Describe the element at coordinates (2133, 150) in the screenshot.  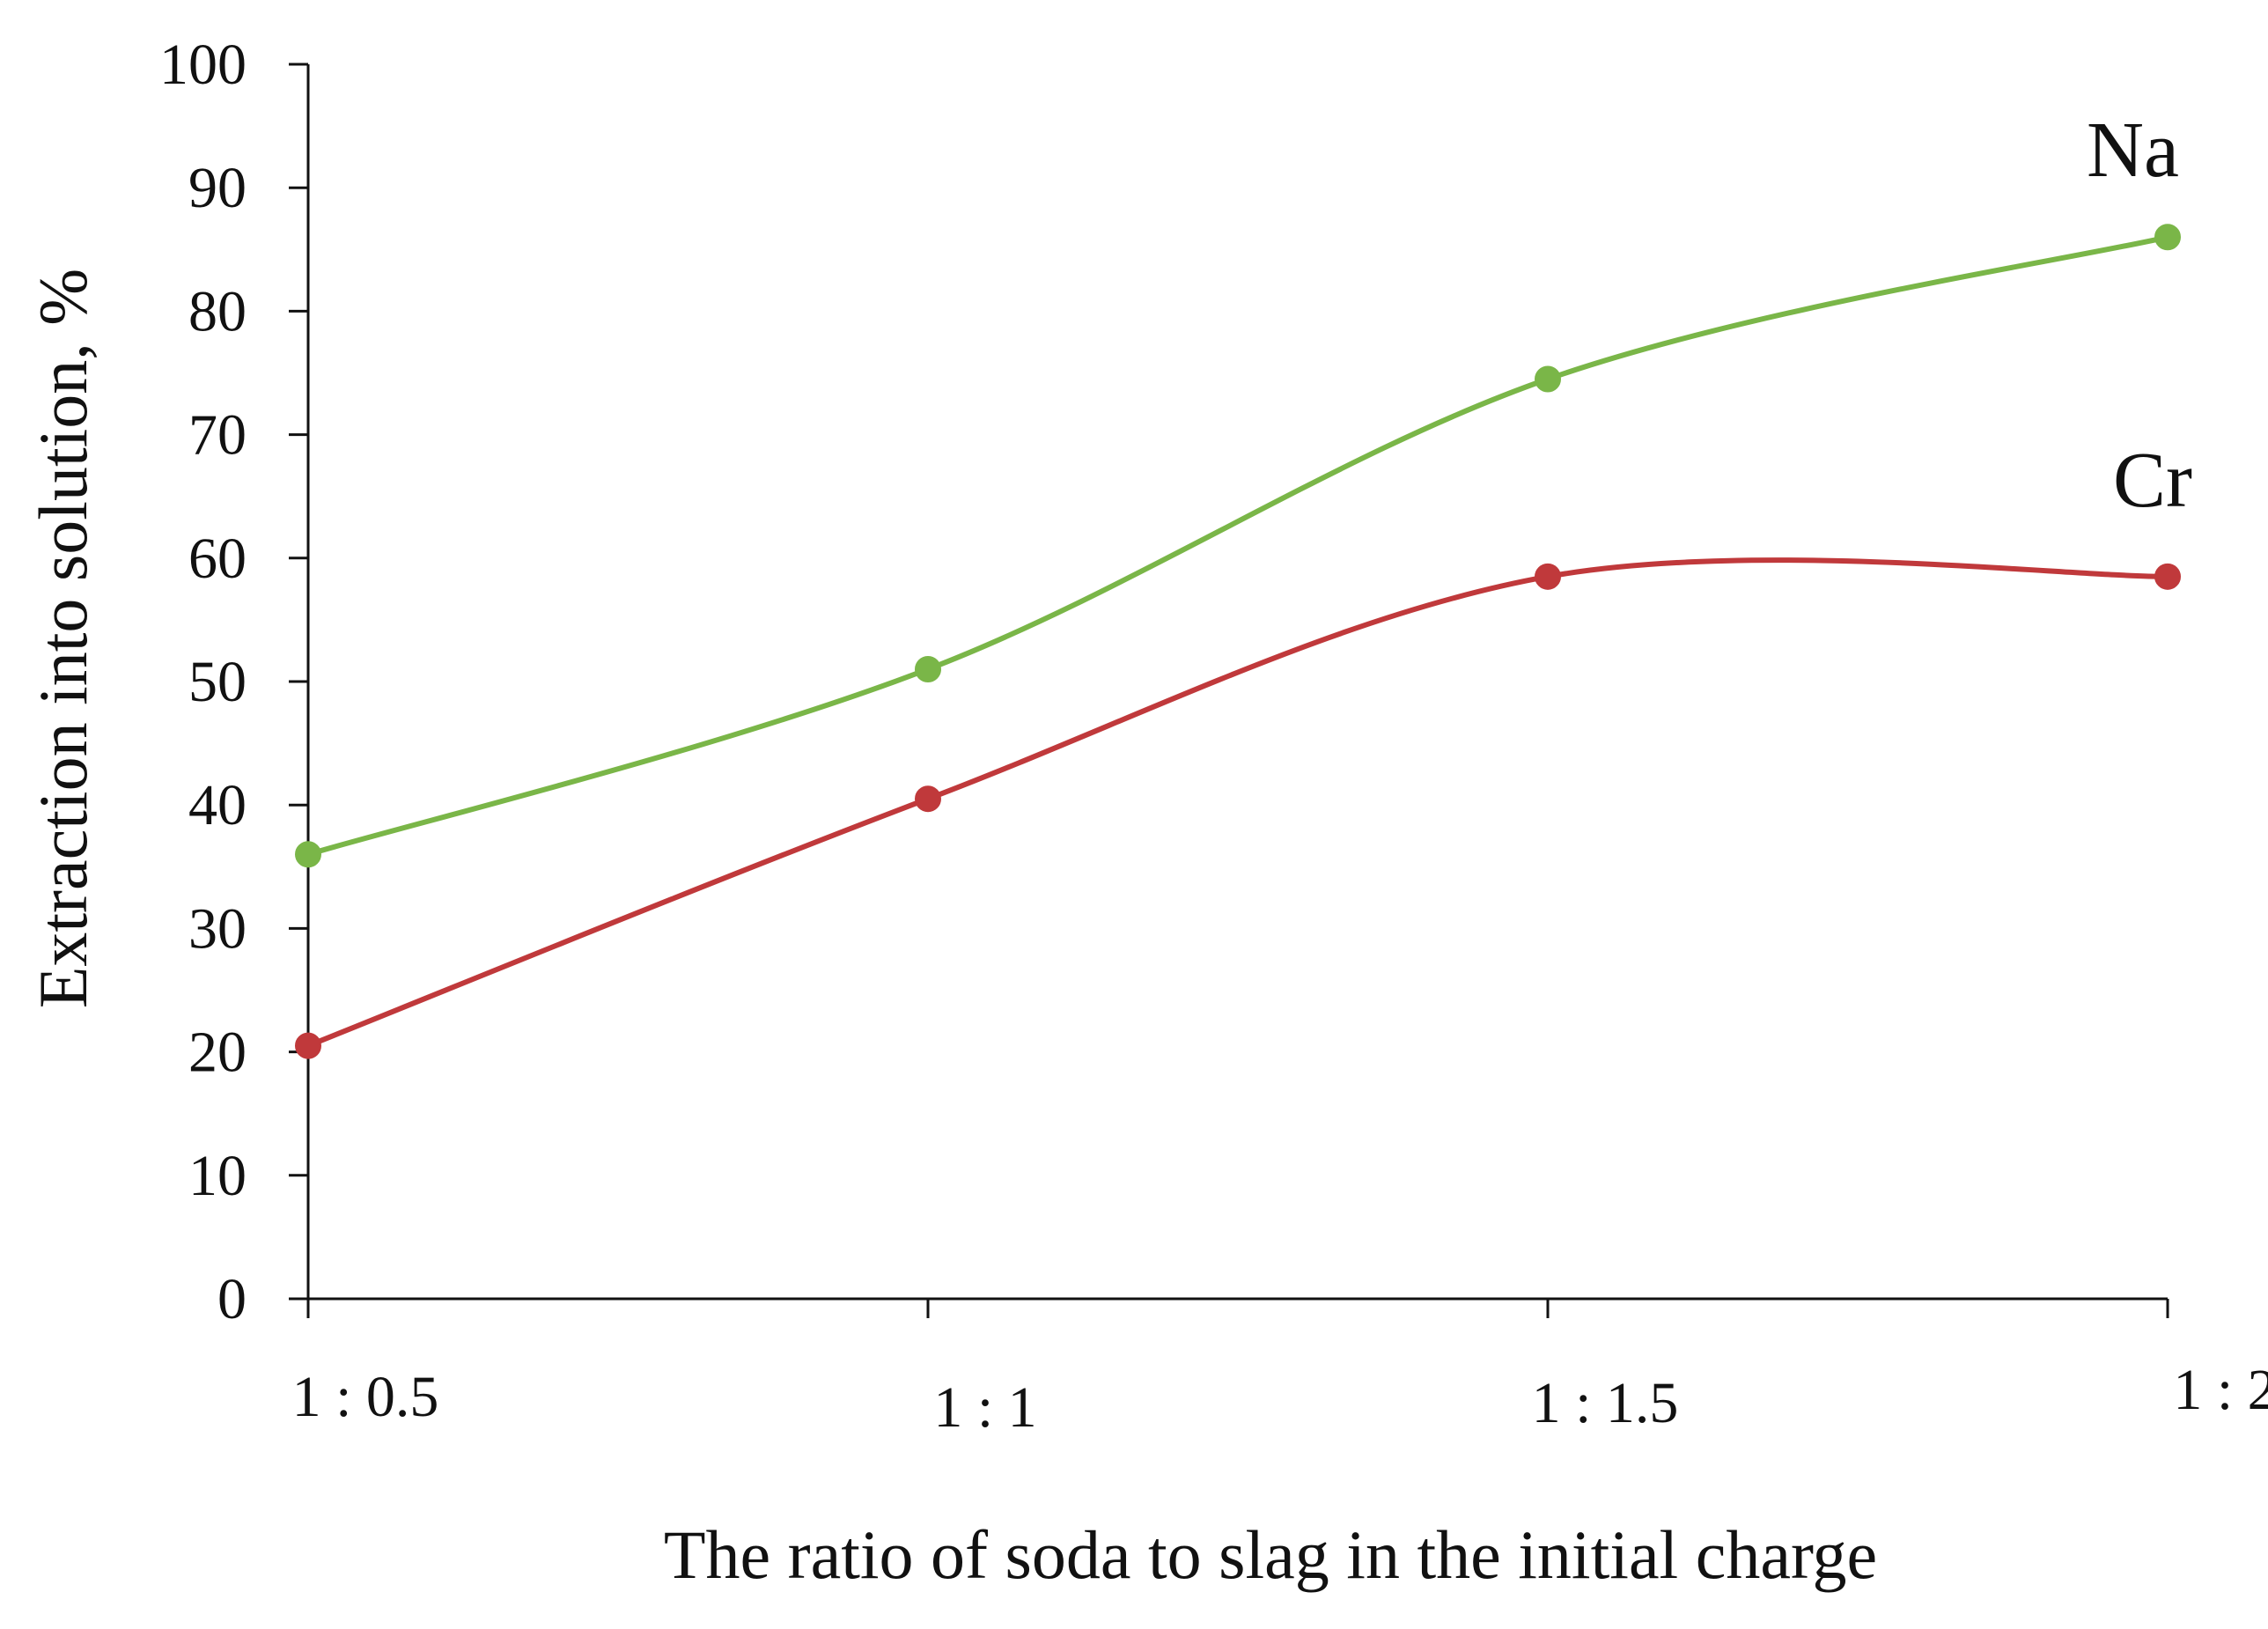
I see `series-label-na: Na` at that location.